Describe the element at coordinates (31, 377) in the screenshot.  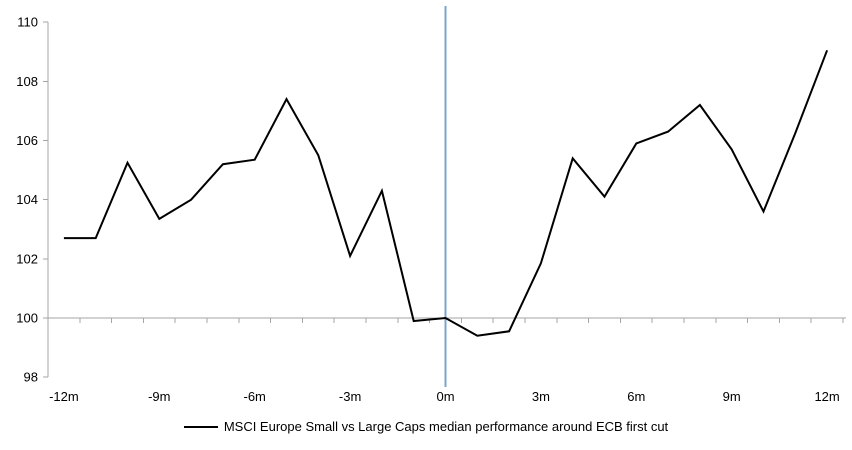
I see `y-tick-label: 98` at that location.